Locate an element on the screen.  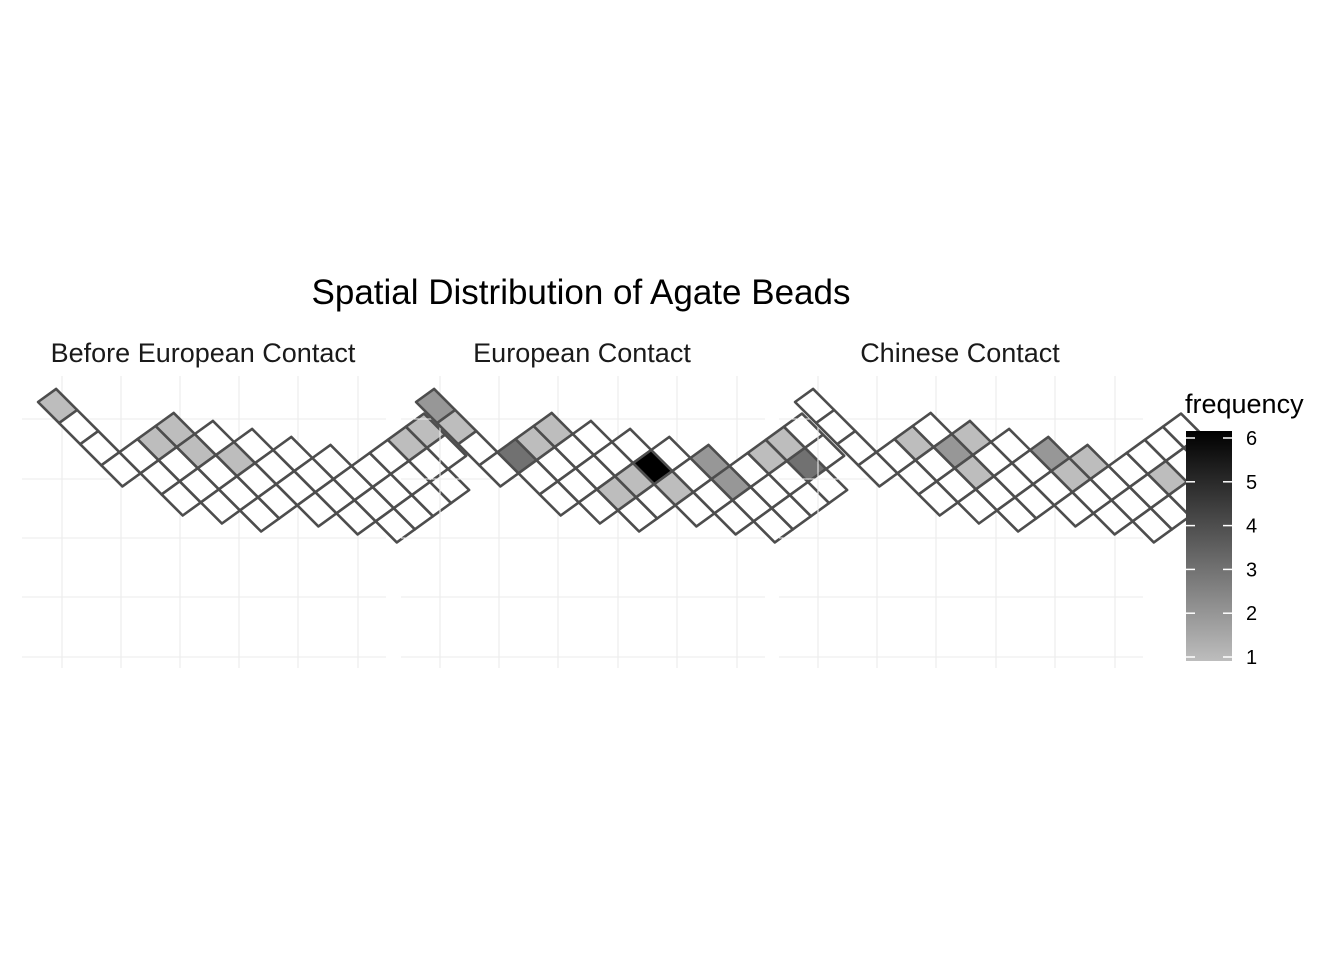
facet-strip-label: Chinese Contact is located at coordinates (960, 353).